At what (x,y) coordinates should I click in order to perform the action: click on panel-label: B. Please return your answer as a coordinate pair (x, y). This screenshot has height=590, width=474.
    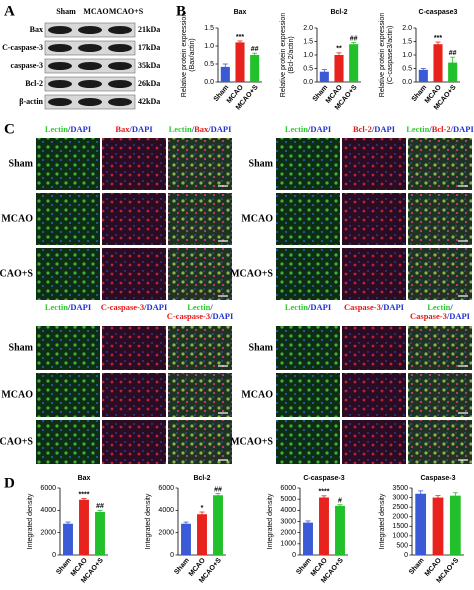
    Looking at the image, I should click on (181, 11).